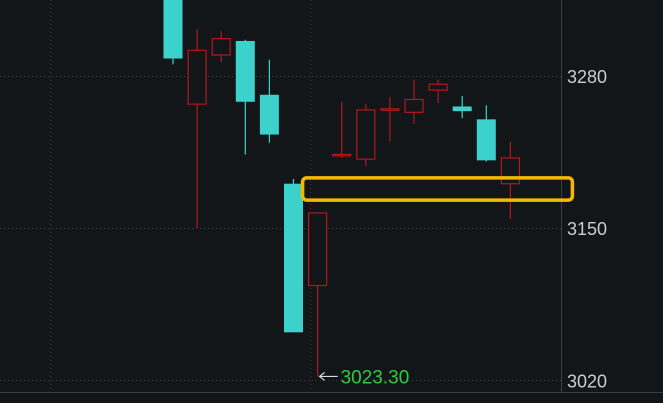 The height and width of the screenshot is (403, 663). I want to click on low-marker-arrow, so click(328, 376).